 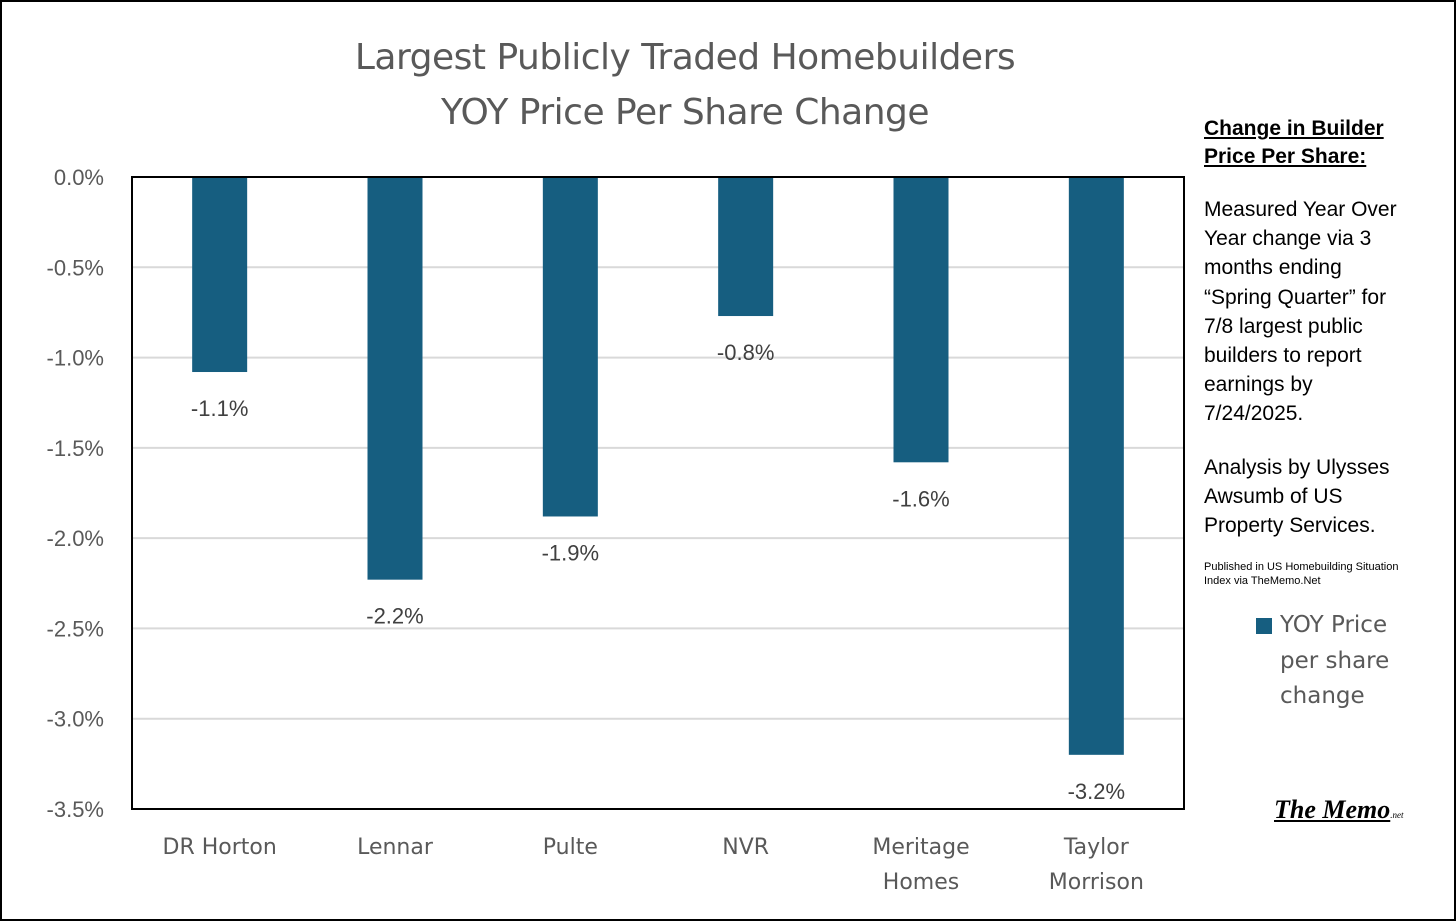 I want to click on data-label: -1.1%, so click(x=219, y=408).